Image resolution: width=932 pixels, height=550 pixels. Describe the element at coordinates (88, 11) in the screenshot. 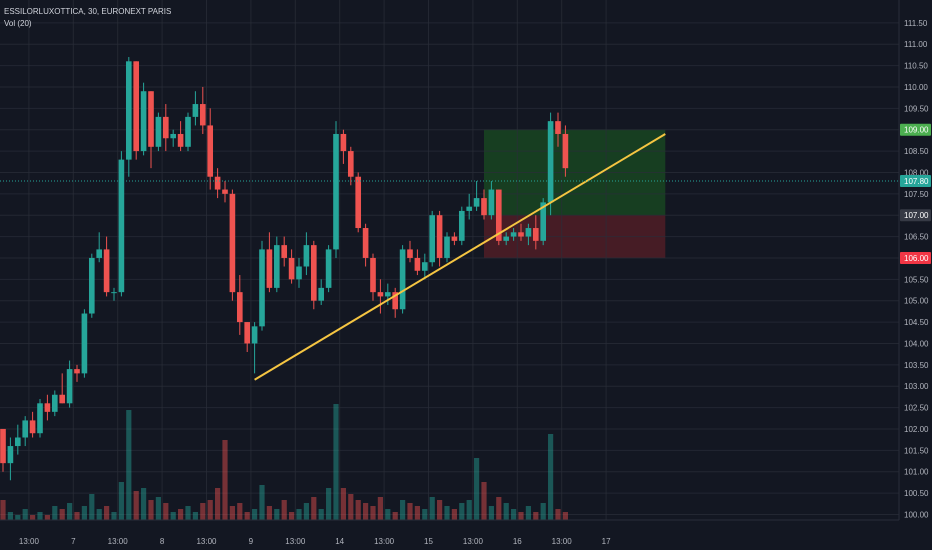

I see `symbol-title: ESSILORLUXOTTICA, 30, EURONEXT PARIS` at that location.